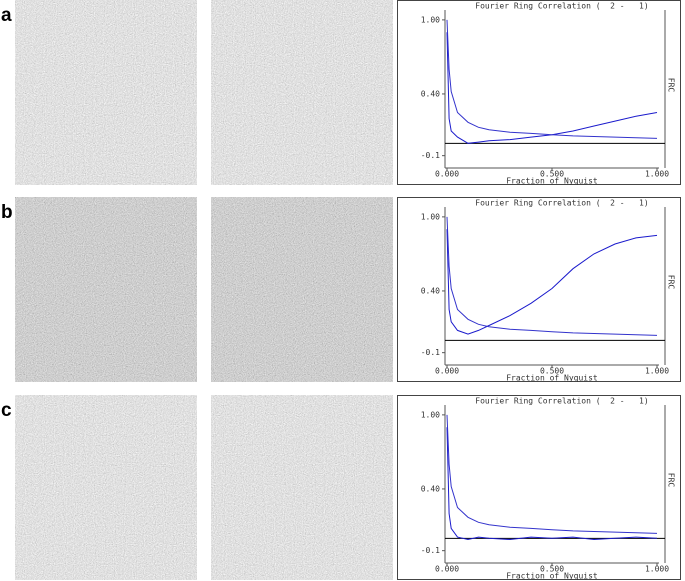  I want to click on panel-label: b, so click(7, 212).